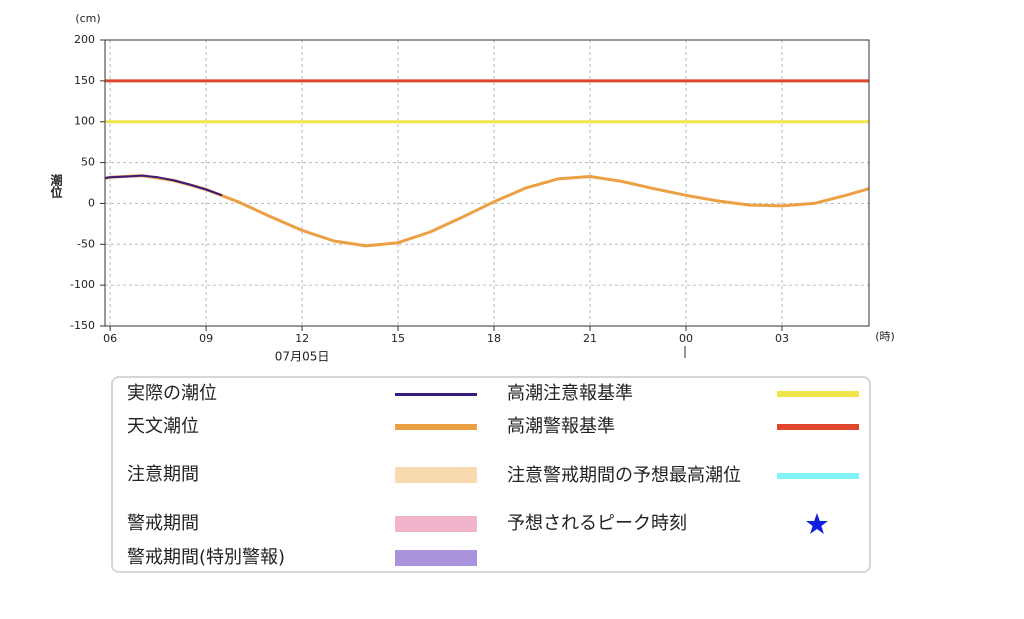 The width and height of the screenshot is (1024, 619). What do you see at coordinates (172, 393) in the screenshot?
I see `legend-label: 実際の潮位` at bounding box center [172, 393].